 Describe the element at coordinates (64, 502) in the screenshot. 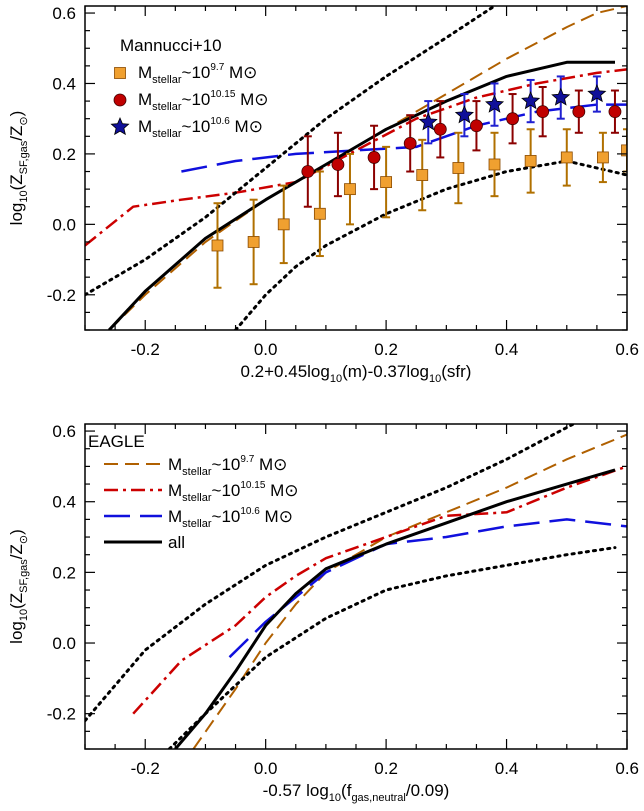

I see `bottom-ytick-label: 0.4` at that location.